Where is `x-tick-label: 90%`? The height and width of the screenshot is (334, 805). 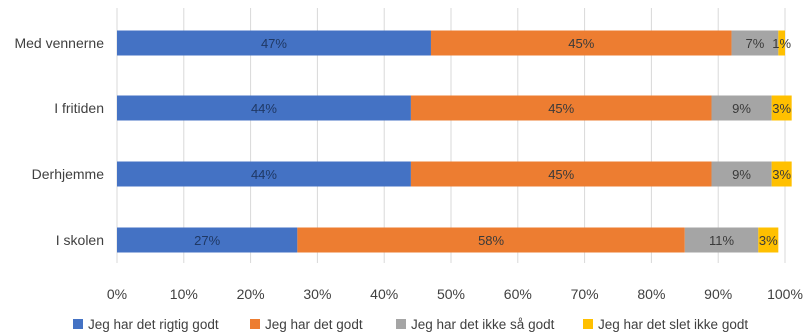
x-tick-label: 90% is located at coordinates (718, 294).